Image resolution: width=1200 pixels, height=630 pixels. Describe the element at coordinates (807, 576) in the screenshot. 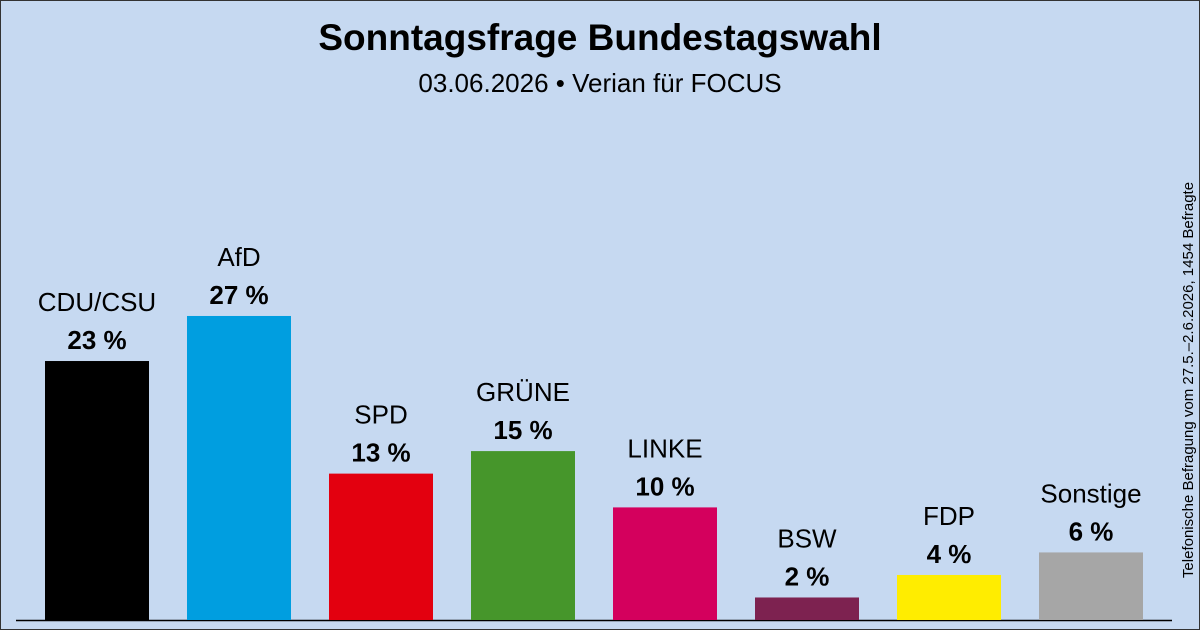

I see `value-label: 2 %` at that location.